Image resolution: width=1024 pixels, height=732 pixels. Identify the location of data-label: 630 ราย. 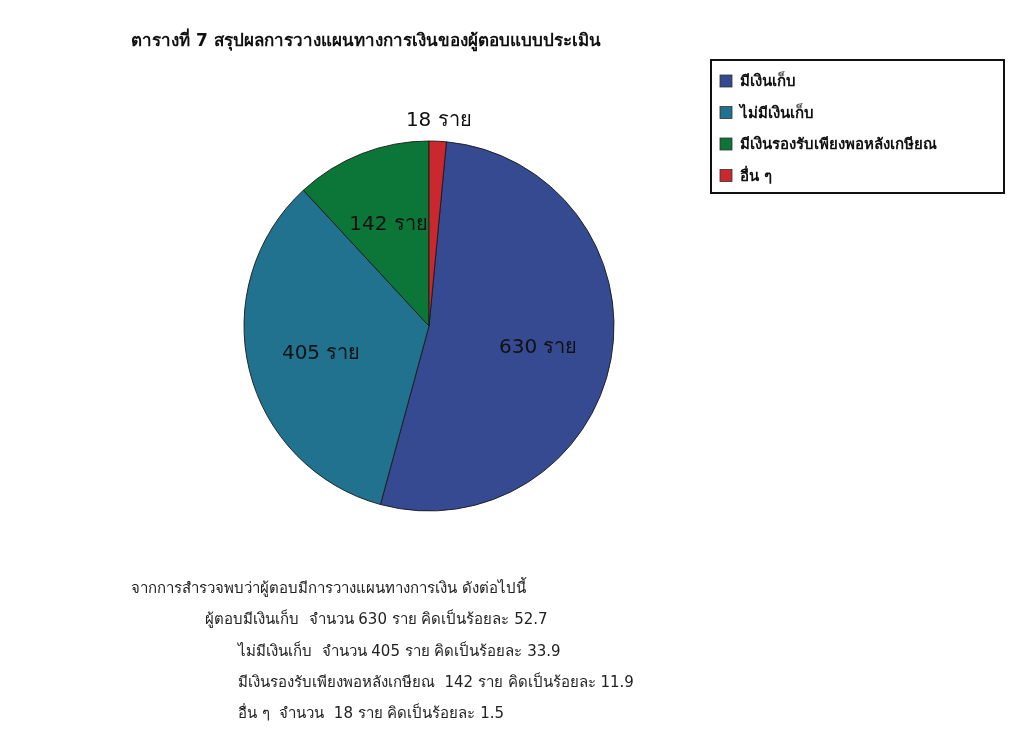
(538, 345).